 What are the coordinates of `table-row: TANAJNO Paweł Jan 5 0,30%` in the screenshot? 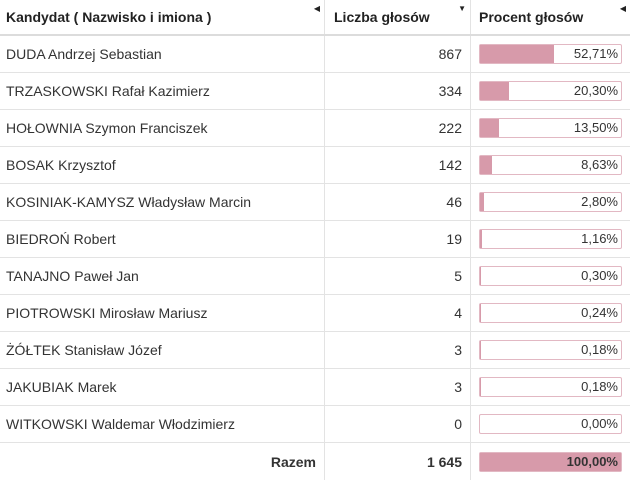 It's located at (315, 276).